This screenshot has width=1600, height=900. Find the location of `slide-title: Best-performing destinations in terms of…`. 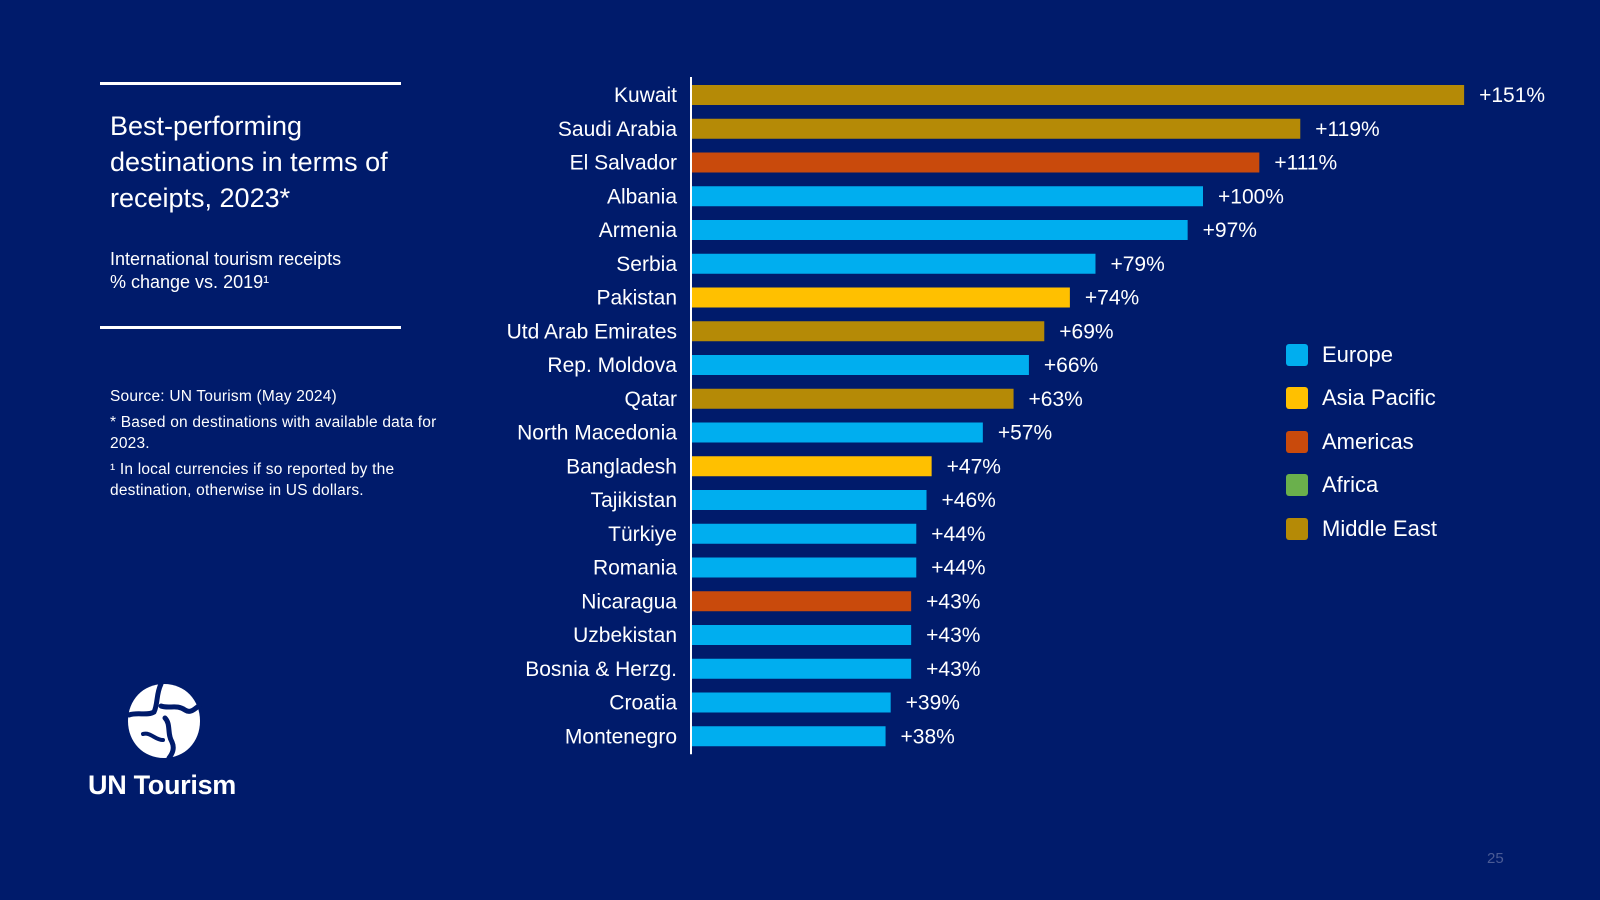

slide-title: Best-performing destinations in terms of… is located at coordinates (249, 162).